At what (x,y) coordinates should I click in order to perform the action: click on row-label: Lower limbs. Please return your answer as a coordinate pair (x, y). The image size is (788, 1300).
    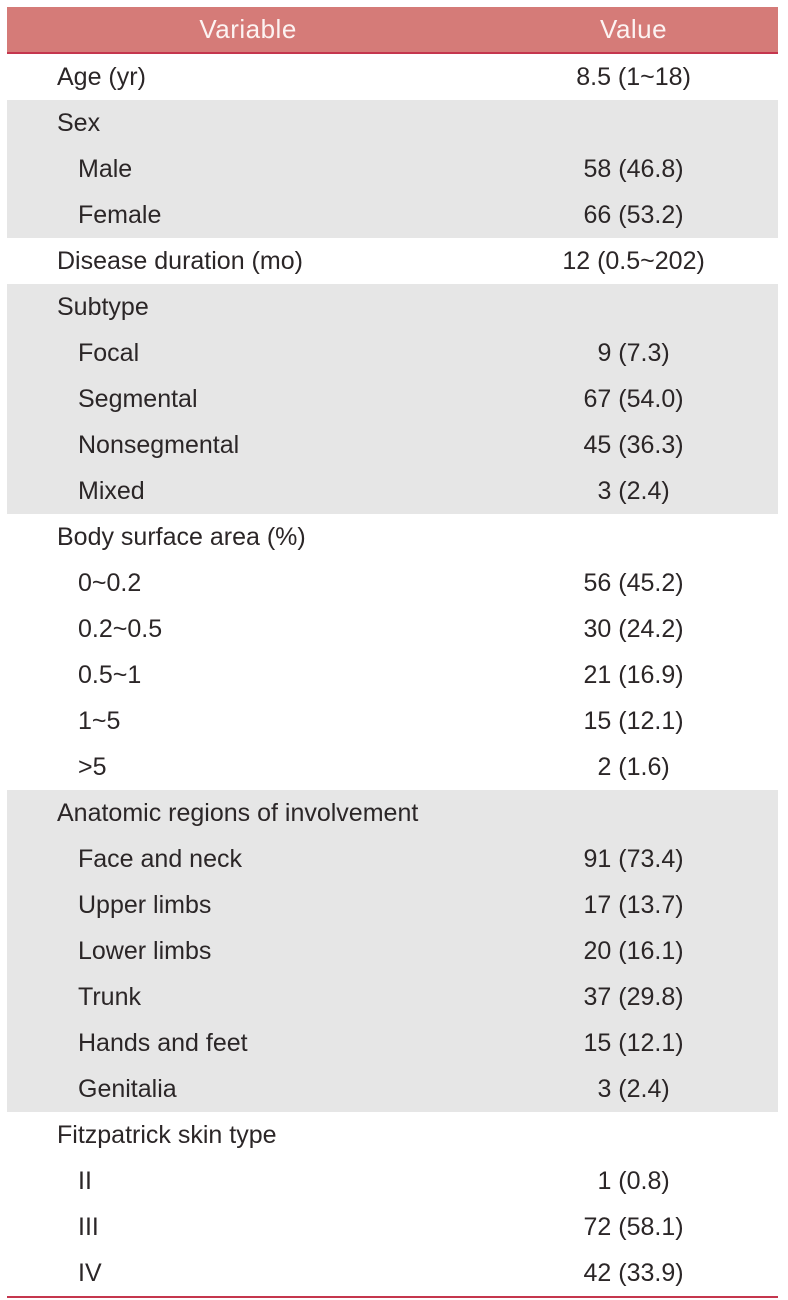
    Looking at the image, I should click on (248, 951).